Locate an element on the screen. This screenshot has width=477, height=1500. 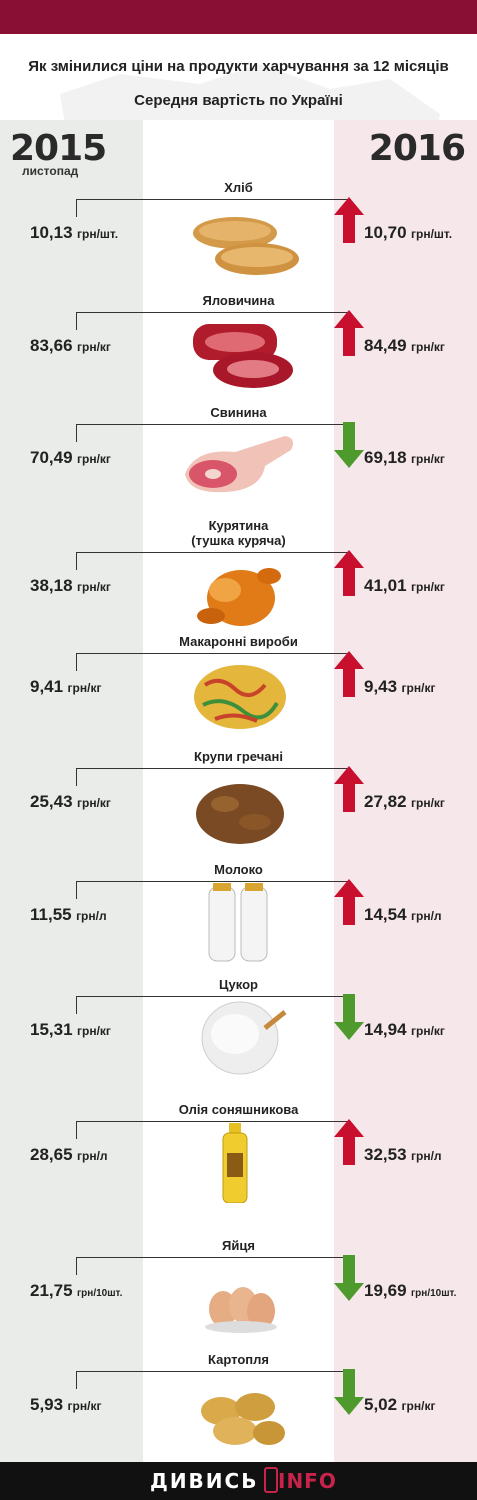
price-2015: 21,75 грн/10шт. is located at coordinates (76, 1291).